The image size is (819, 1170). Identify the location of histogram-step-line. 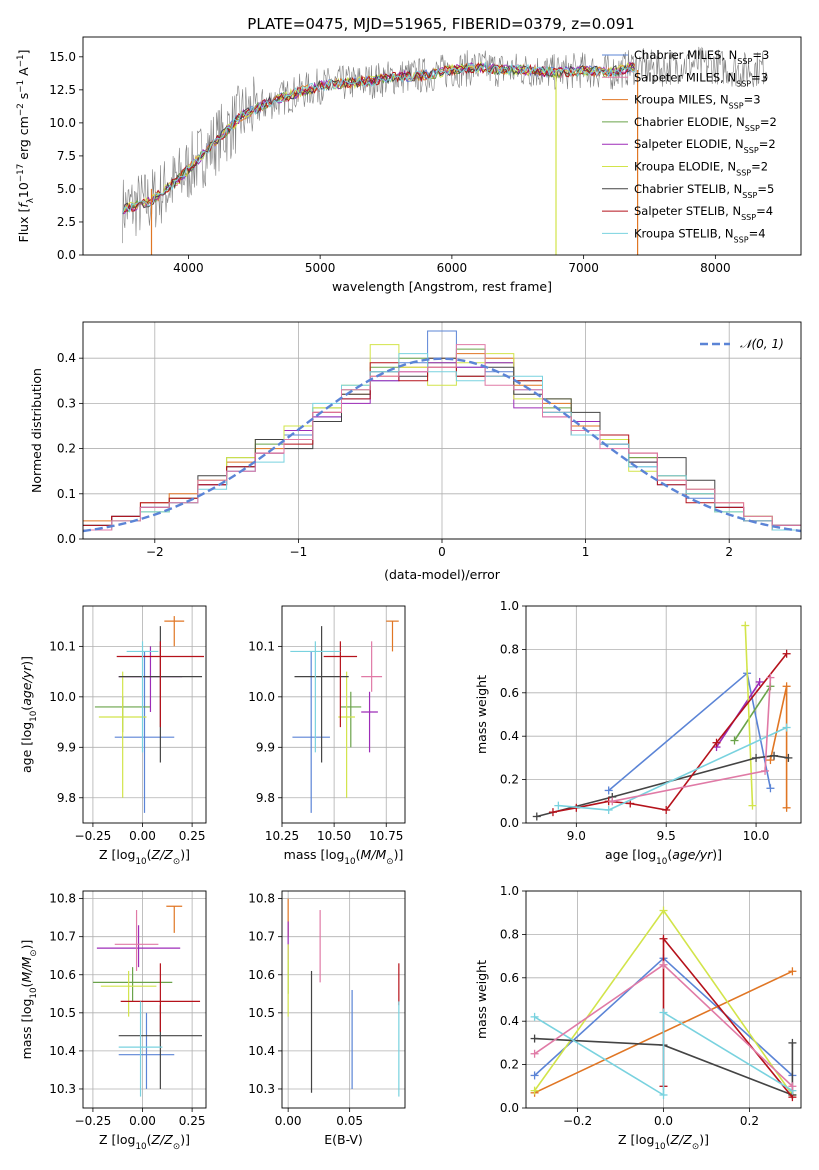
(442, 437).